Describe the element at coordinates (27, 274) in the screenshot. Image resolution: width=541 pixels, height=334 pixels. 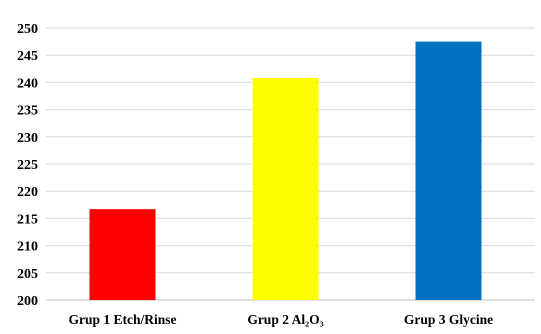
I see `y-tick-label: 205` at that location.